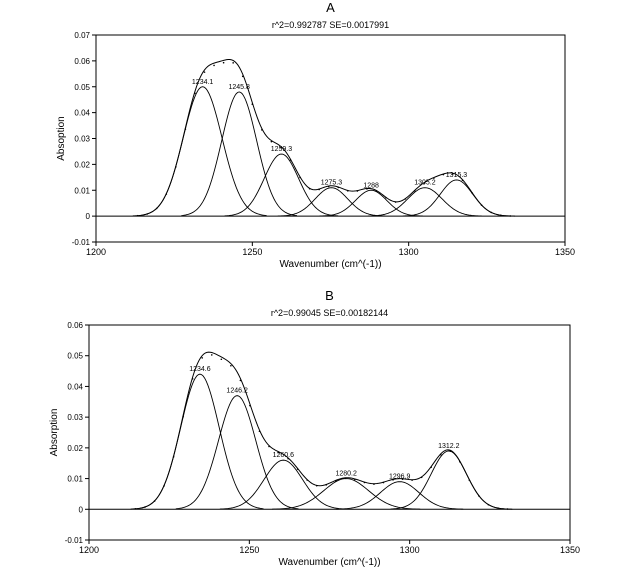 This screenshot has width=633, height=584. What do you see at coordinates (203, 82) in the screenshot?
I see `peak-label: 1234.1` at bounding box center [203, 82].